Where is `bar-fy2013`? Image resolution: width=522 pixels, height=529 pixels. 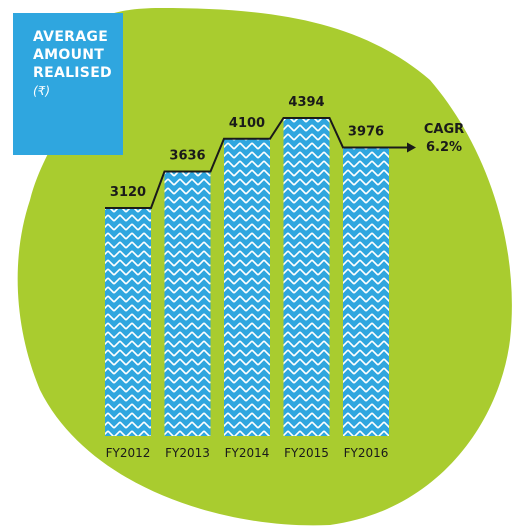
bar-fy2013 is located at coordinates (187, 303).